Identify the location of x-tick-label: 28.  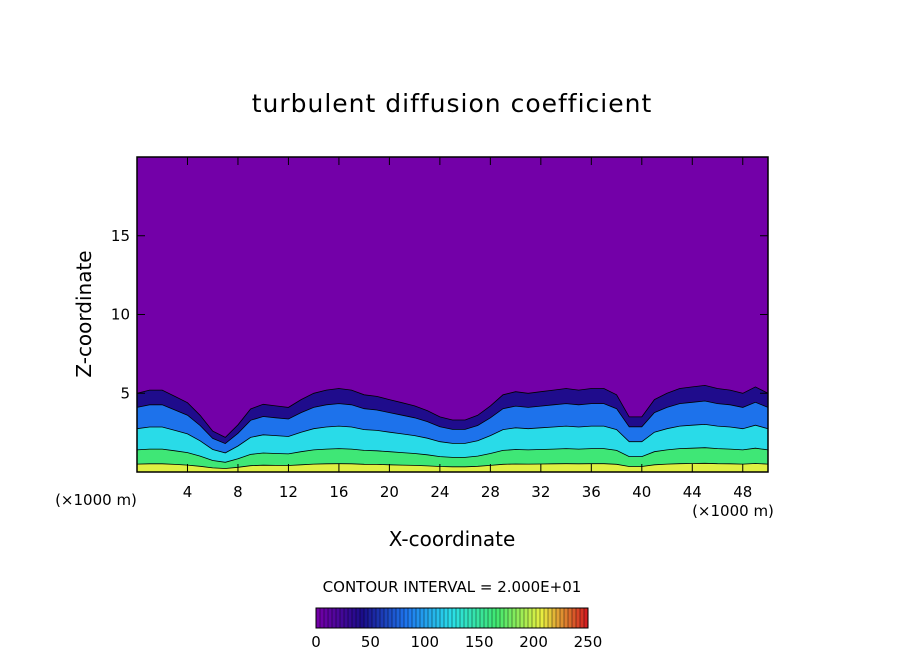
(490, 492).